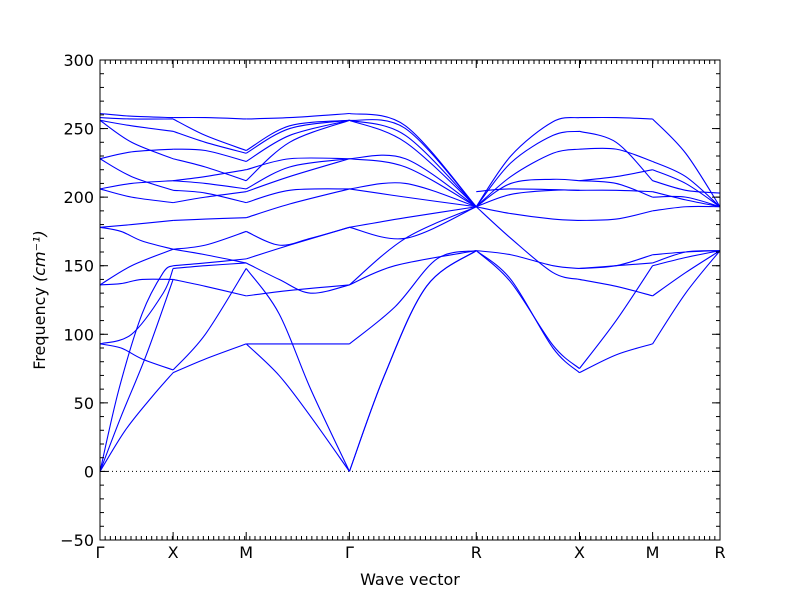  Describe the element at coordinates (39, 328) in the screenshot. I see `y-axis-label-main: Frequency` at that location.